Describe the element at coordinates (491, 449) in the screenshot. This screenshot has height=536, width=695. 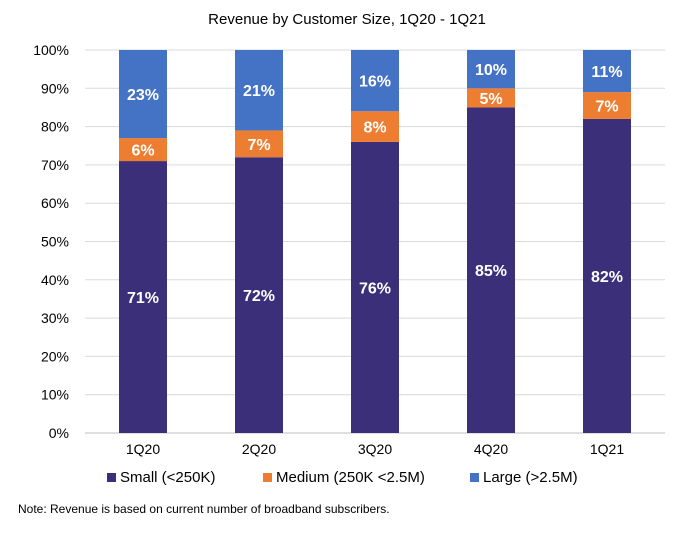
I see `x-tick-label: 4Q20` at that location.